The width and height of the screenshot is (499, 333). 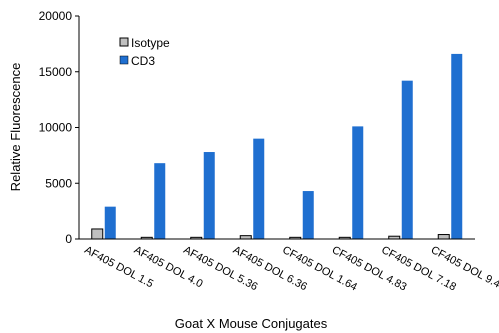 I want to click on y-axis-ticks: 0 5000 10000 15000 20000, so click(x=59, y=127).